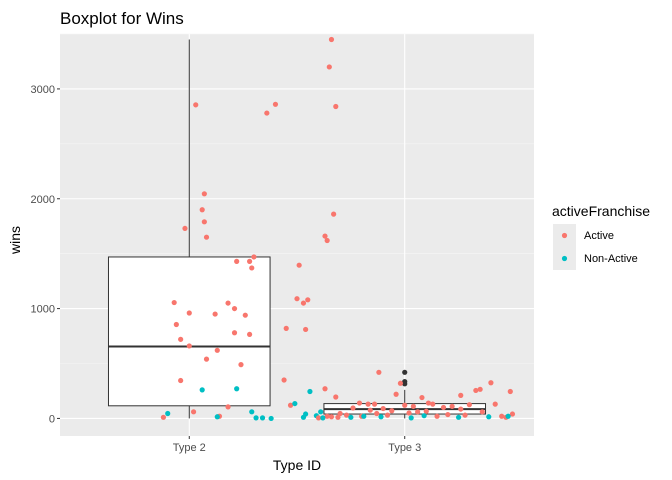 This screenshot has width=672, height=480. Describe the element at coordinates (52, 419) in the screenshot. I see `y-tick-label: 0` at that location.